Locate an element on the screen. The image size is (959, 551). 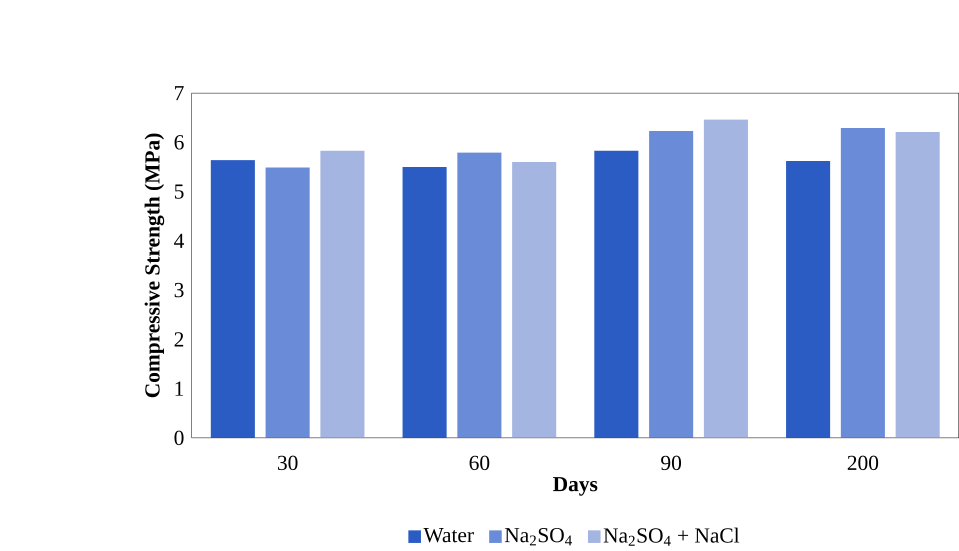
x-tick-label: 200 is located at coordinates (863, 463).